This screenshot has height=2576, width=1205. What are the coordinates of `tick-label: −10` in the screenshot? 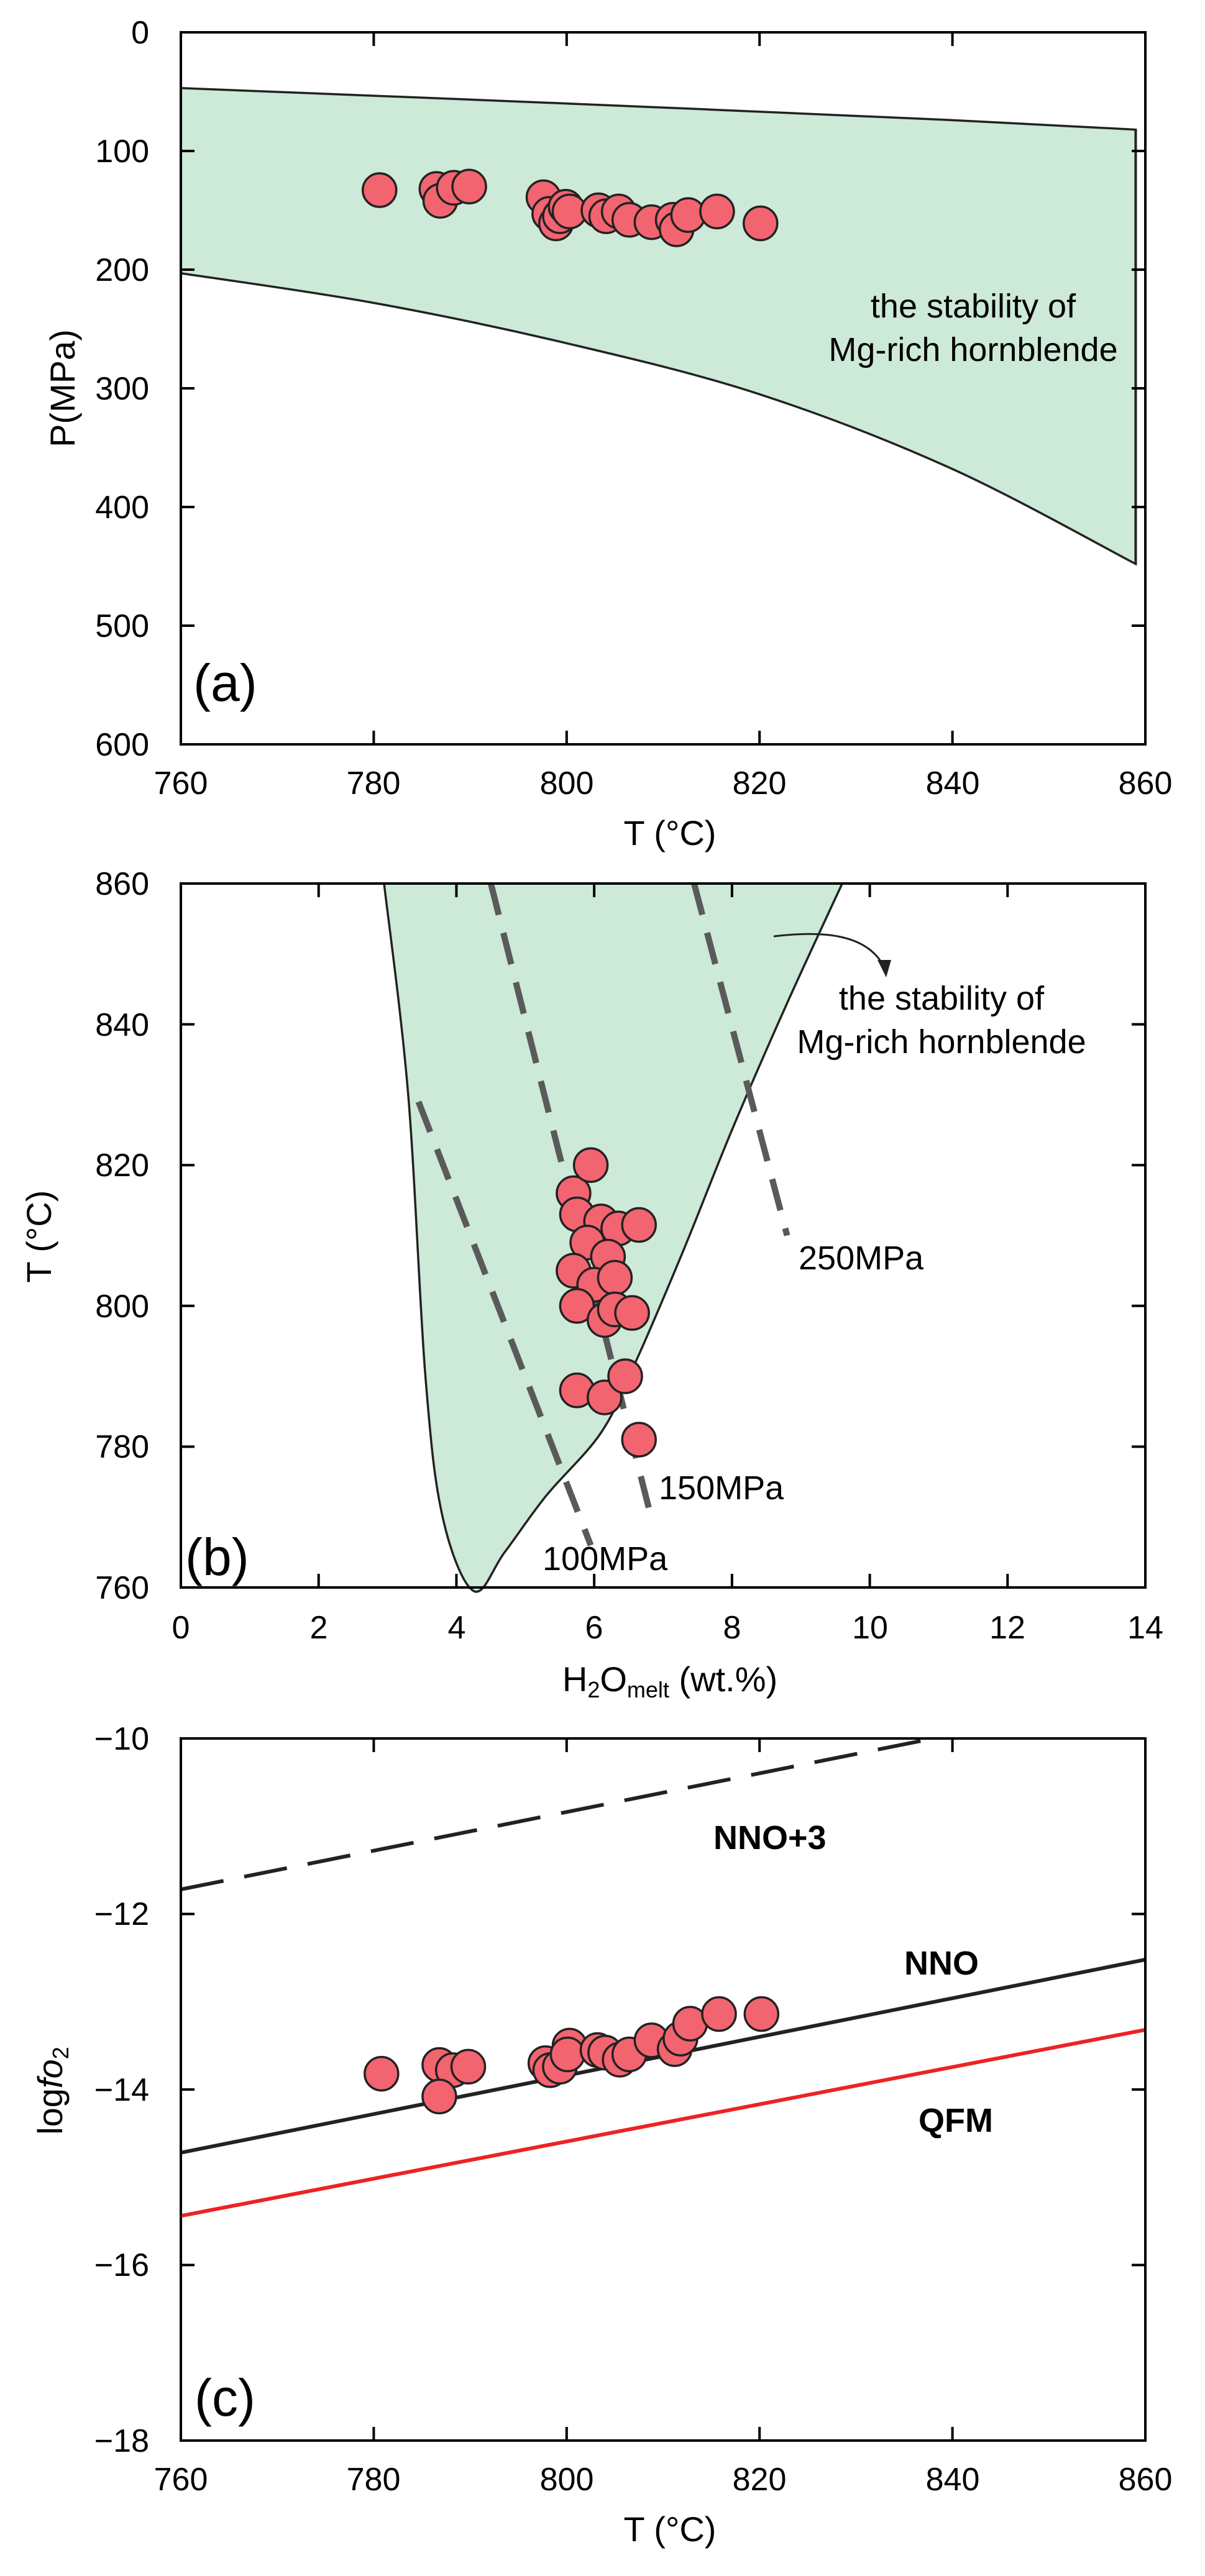 It's located at (121, 1739).